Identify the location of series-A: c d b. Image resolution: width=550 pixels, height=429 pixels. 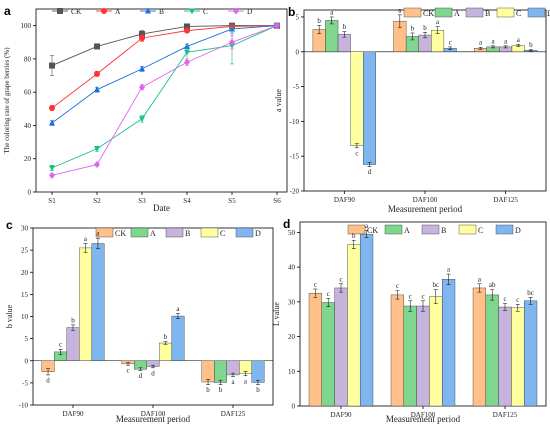
(140, 367).